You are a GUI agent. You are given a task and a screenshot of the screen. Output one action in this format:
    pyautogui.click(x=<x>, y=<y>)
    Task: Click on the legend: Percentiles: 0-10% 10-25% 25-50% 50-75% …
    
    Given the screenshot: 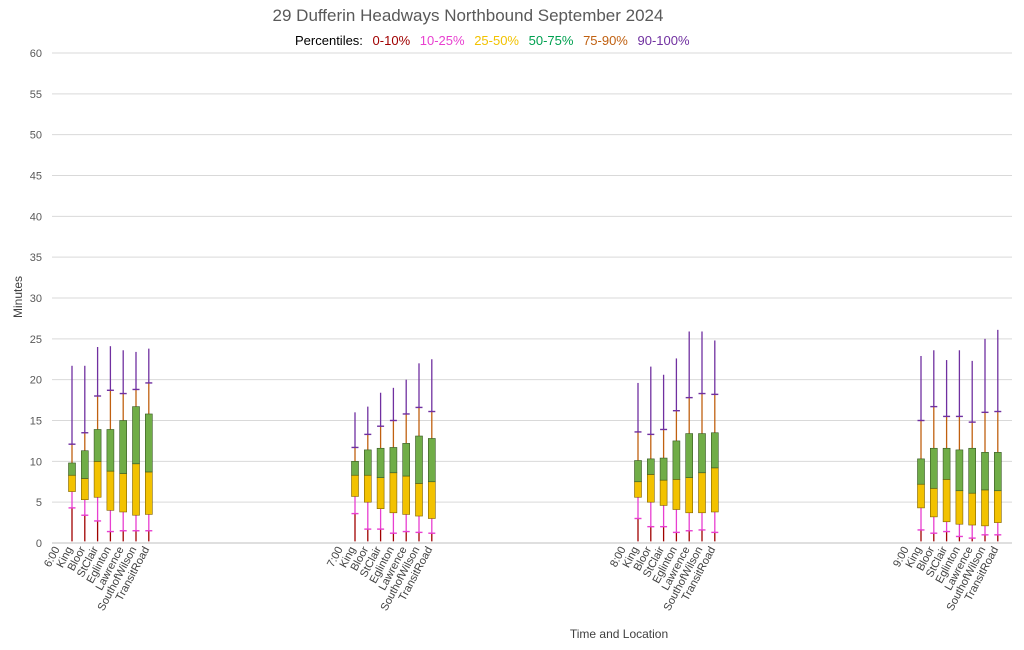 What is the action you would take?
    pyautogui.click(x=495, y=40)
    